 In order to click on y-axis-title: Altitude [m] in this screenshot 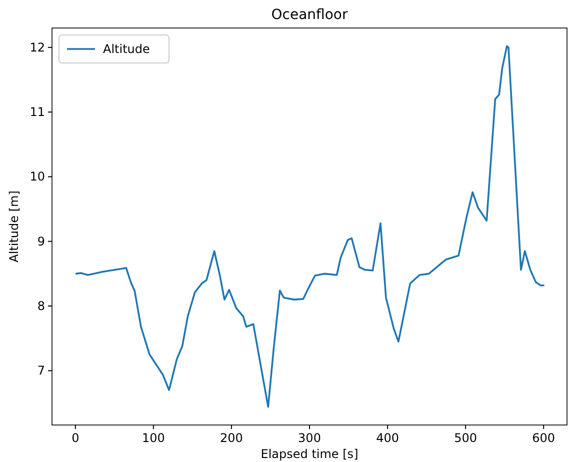, I will do `click(14, 226)`.